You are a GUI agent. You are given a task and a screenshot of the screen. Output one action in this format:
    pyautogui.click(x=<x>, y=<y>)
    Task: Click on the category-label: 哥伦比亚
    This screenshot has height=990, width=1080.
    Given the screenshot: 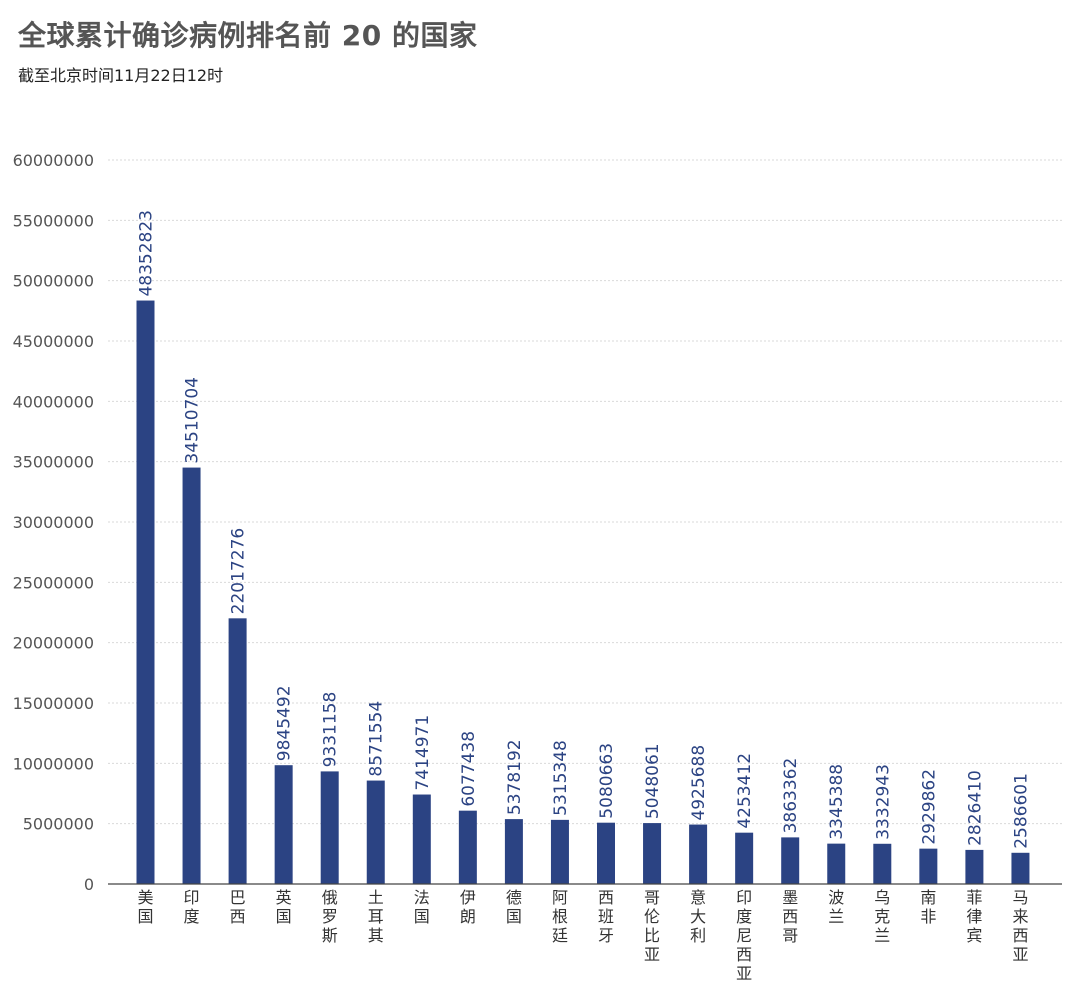 What is the action you would take?
    pyautogui.click(x=652, y=926)
    